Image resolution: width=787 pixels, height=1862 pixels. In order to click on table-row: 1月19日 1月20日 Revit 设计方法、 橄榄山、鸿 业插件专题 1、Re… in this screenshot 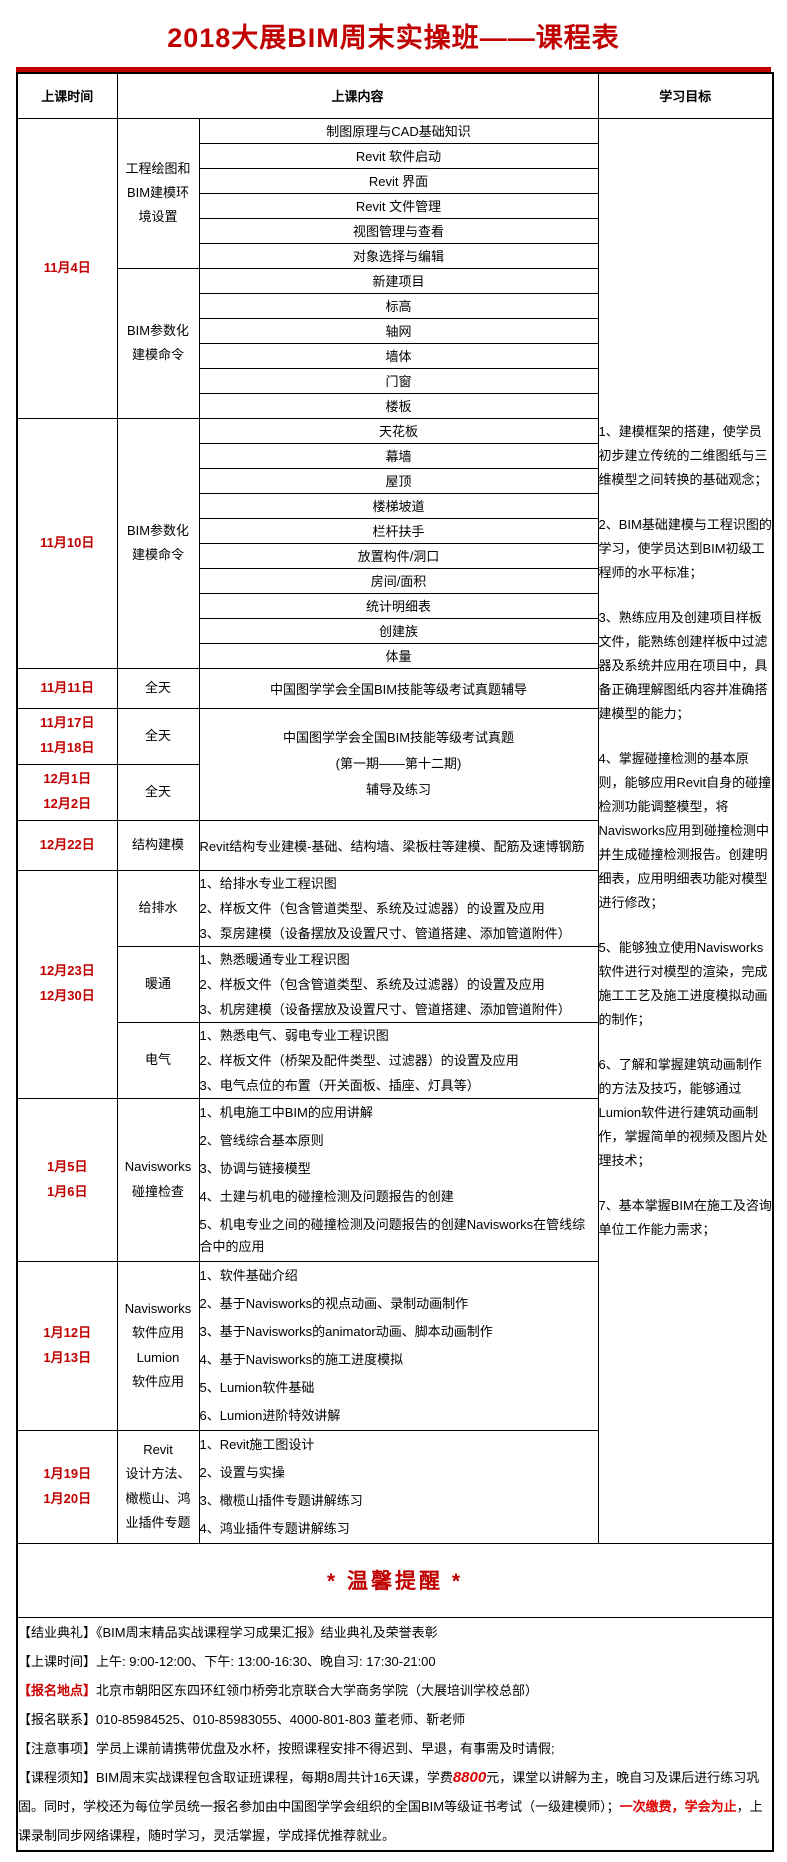, I will do `click(394, 1486)`.